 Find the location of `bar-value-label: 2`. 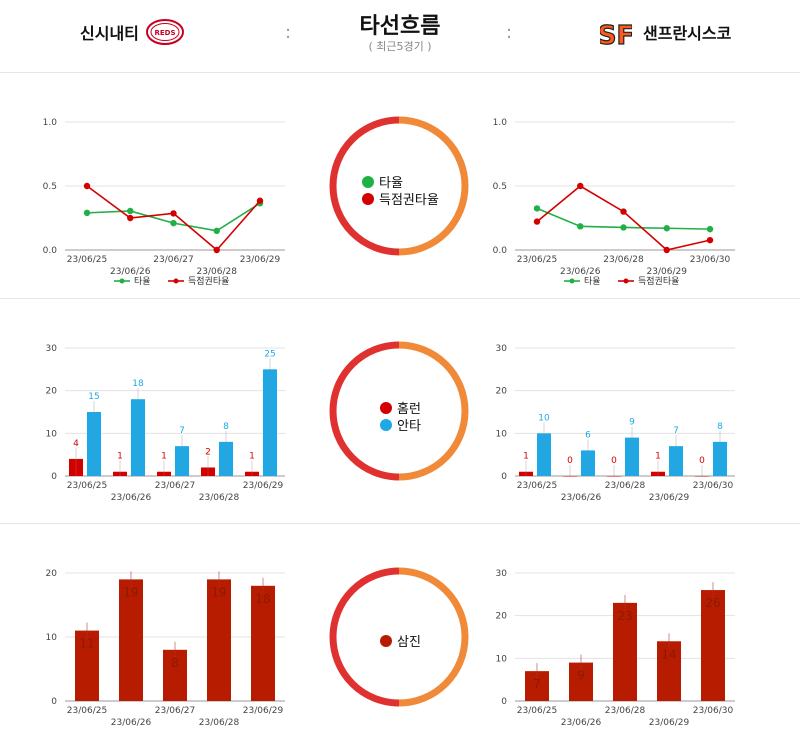

bar-value-label: 2 is located at coordinates (208, 452).